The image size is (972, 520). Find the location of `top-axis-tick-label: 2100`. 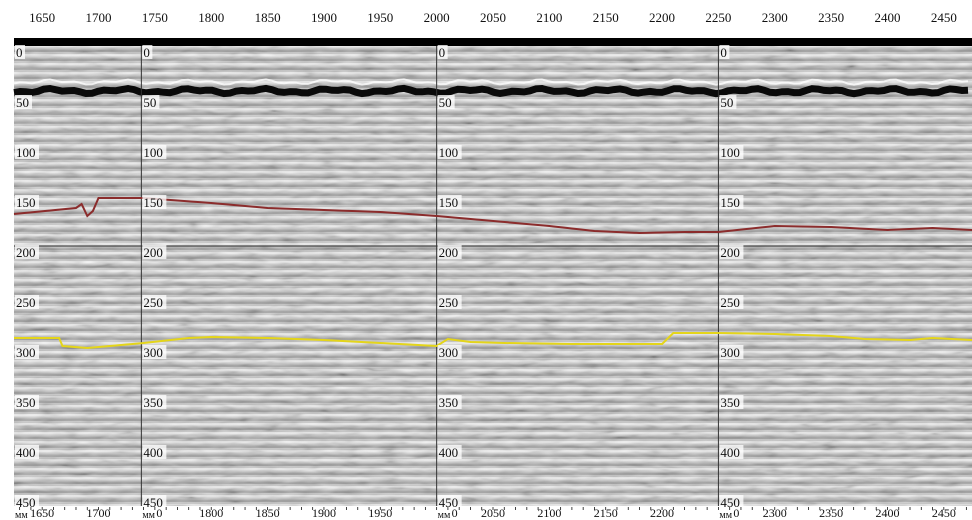

top-axis-tick-label: 2100 is located at coordinates (549, 17).